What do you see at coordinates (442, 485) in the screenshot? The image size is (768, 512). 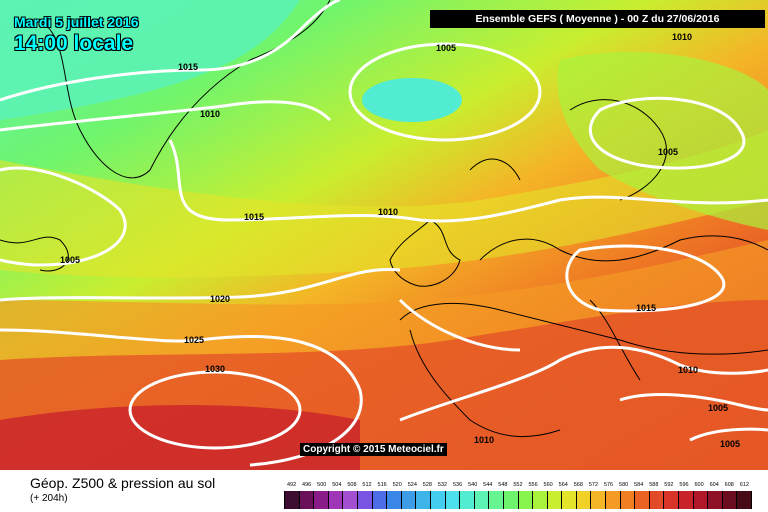 I see `scale-tick-label: 532` at bounding box center [442, 485].